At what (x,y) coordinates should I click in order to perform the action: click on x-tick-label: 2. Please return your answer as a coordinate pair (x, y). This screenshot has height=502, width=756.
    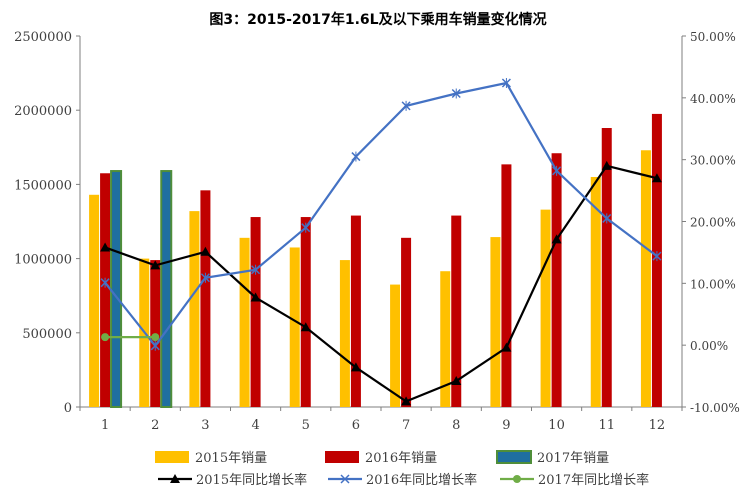
    Looking at the image, I should click on (155, 425).